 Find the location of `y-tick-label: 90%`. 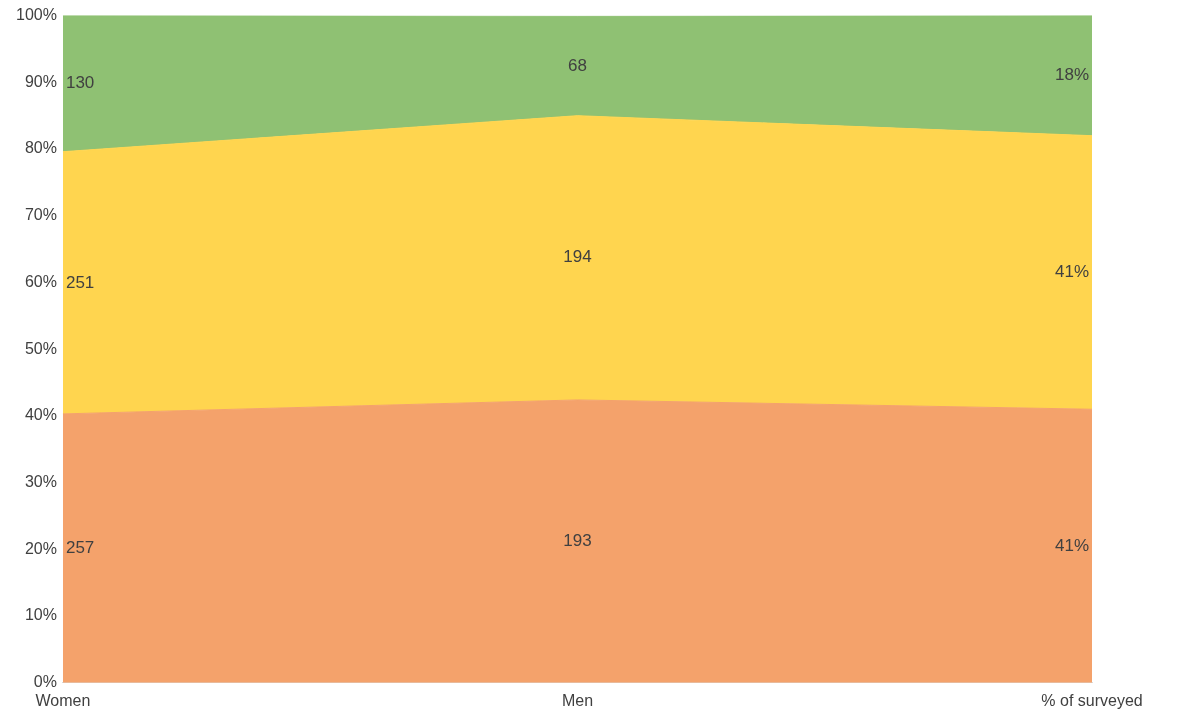

y-tick-label: 90% is located at coordinates (40, 81).